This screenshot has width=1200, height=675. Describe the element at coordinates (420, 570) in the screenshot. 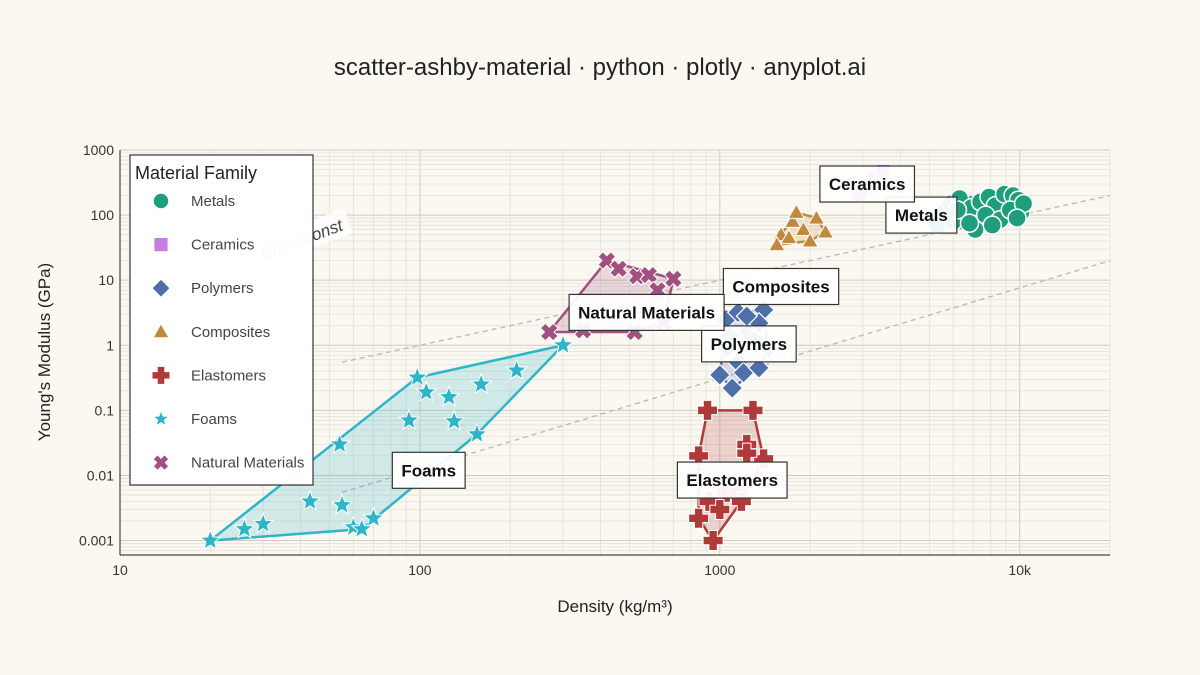

I see `x-tick-label: 100` at that location.